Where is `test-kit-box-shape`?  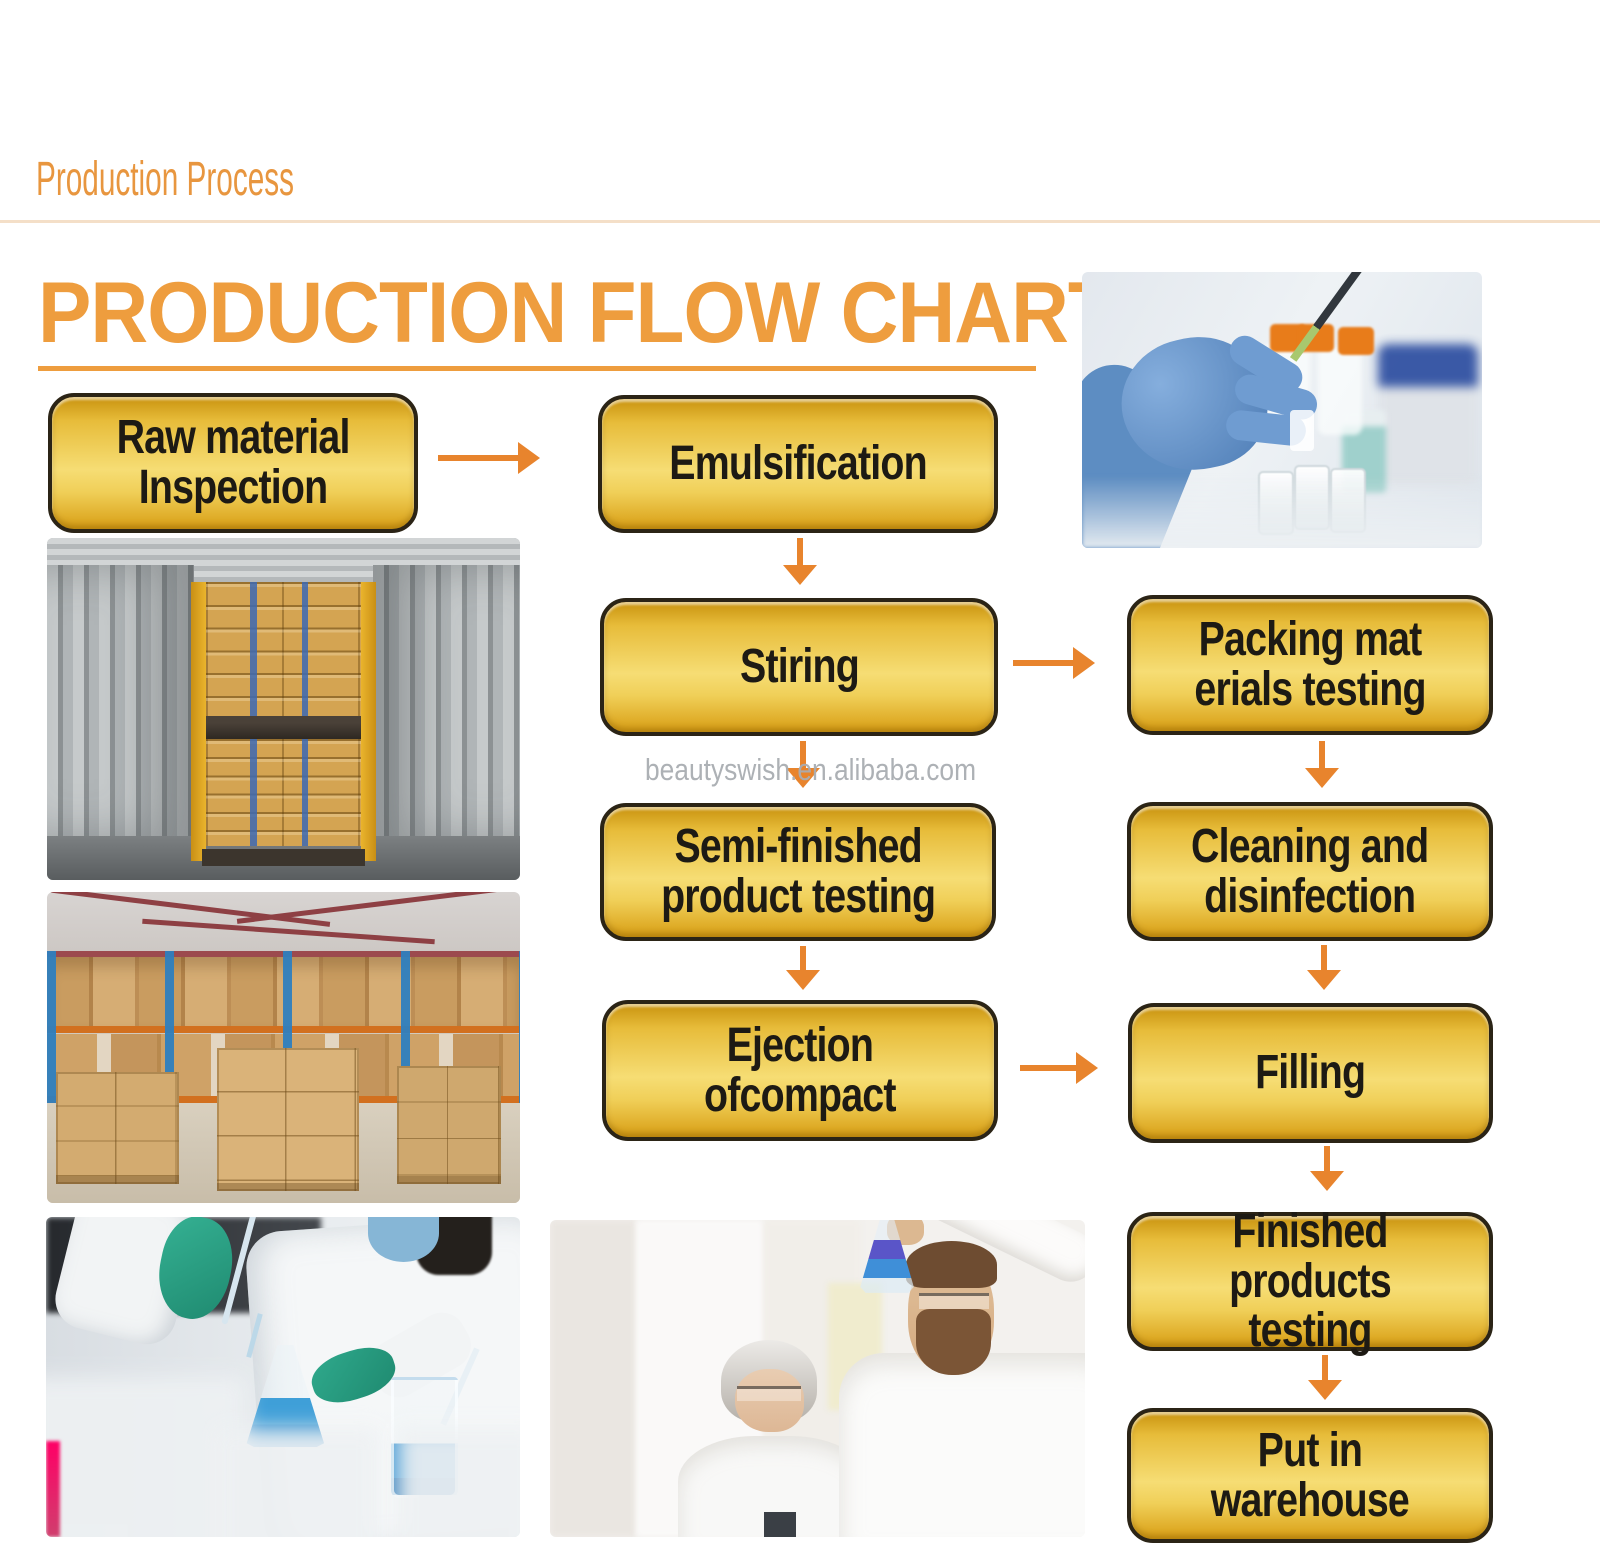
test-kit-box-shape is located at coordinates (1428, 415).